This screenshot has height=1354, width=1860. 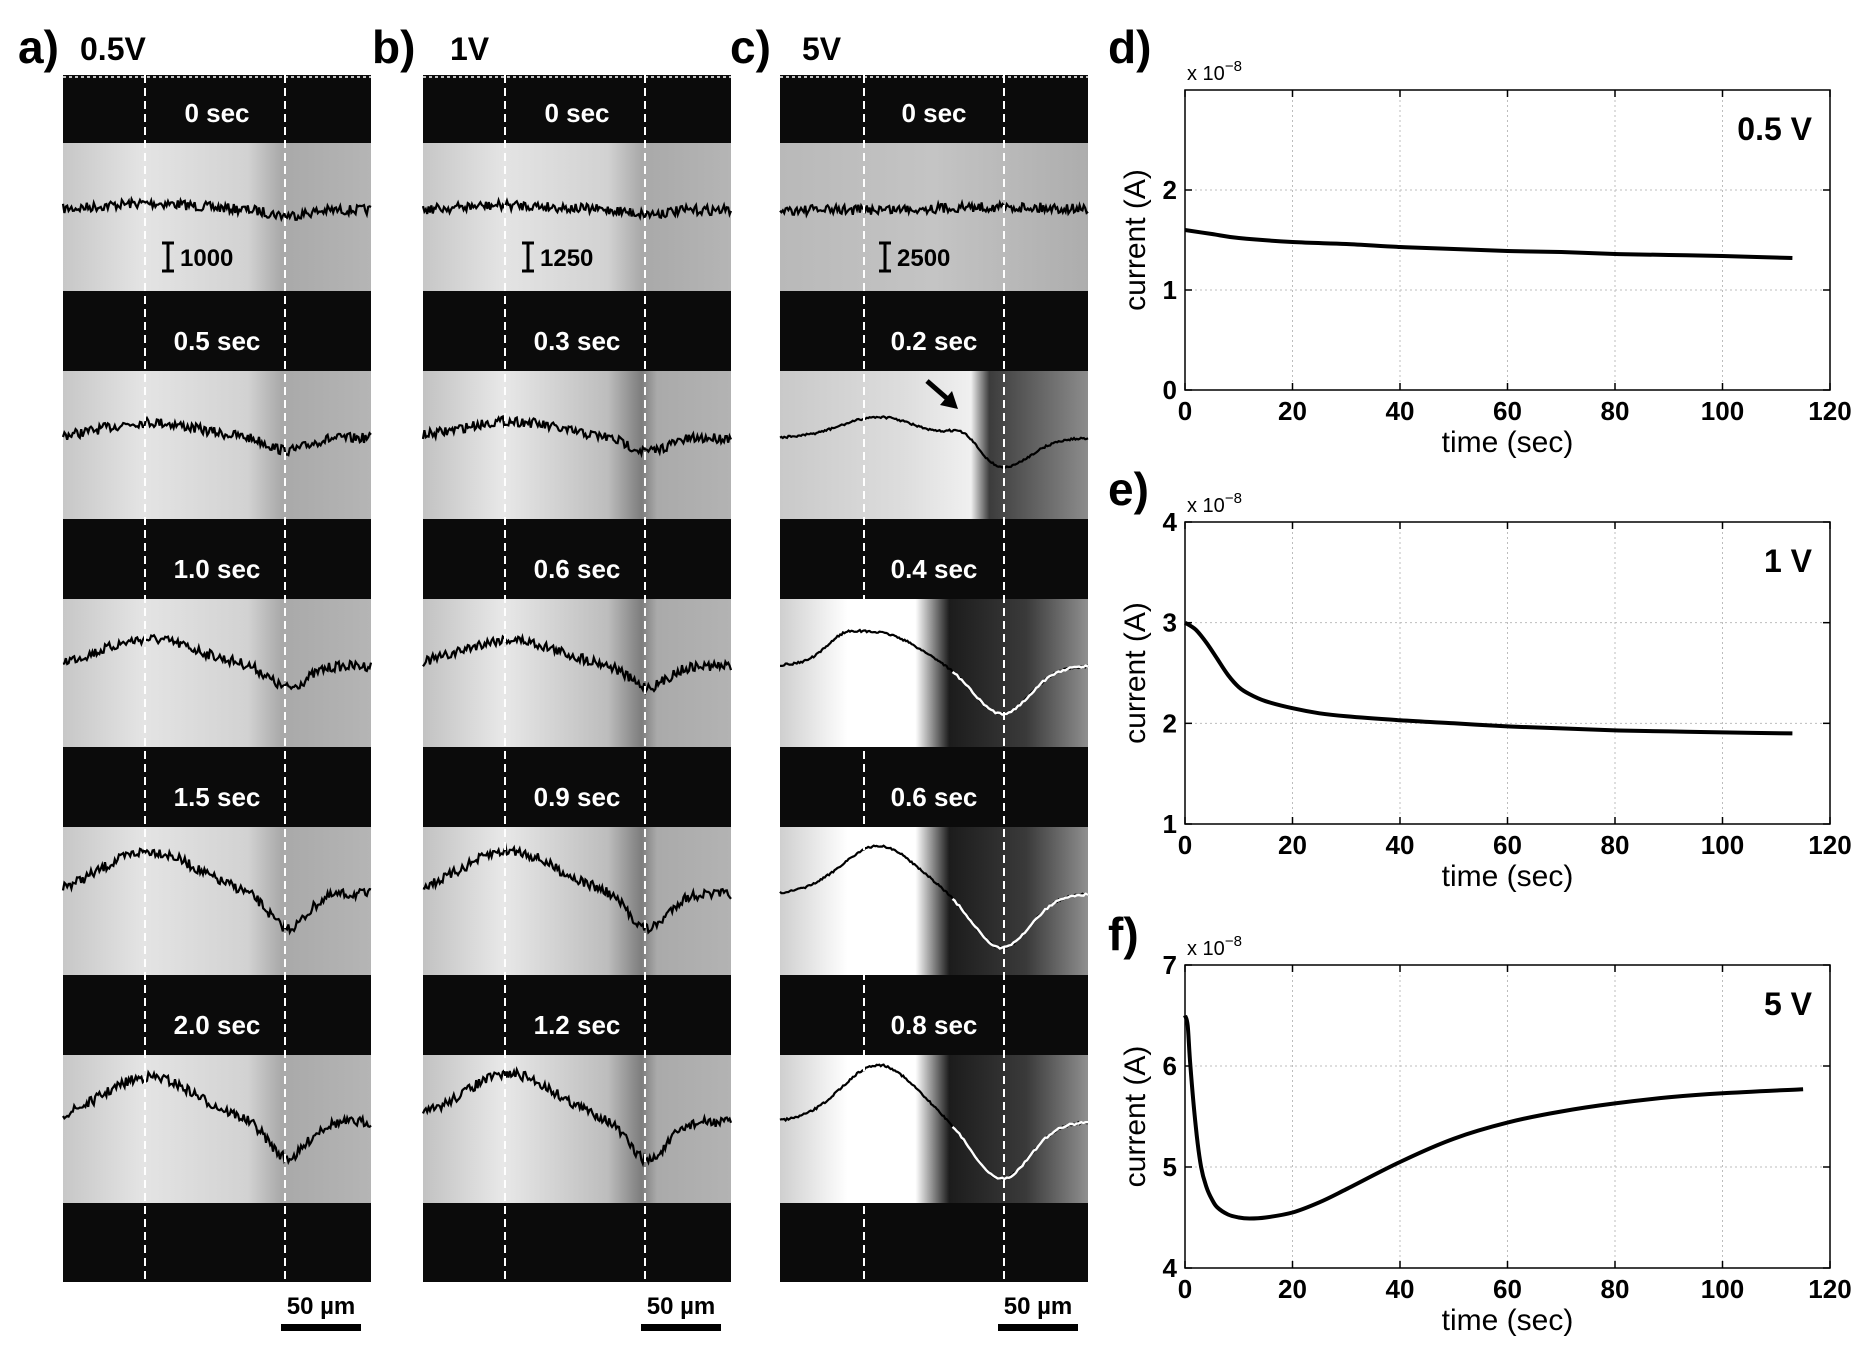 I want to click on time-label: 1.2 sec, so click(x=577, y=1025).